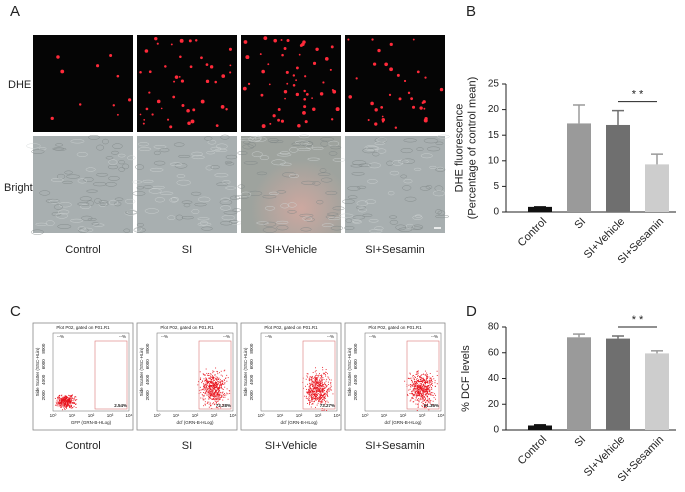  What do you see at coordinates (18, 188) in the screenshot?
I see `row-label: Bright` at bounding box center [18, 188].